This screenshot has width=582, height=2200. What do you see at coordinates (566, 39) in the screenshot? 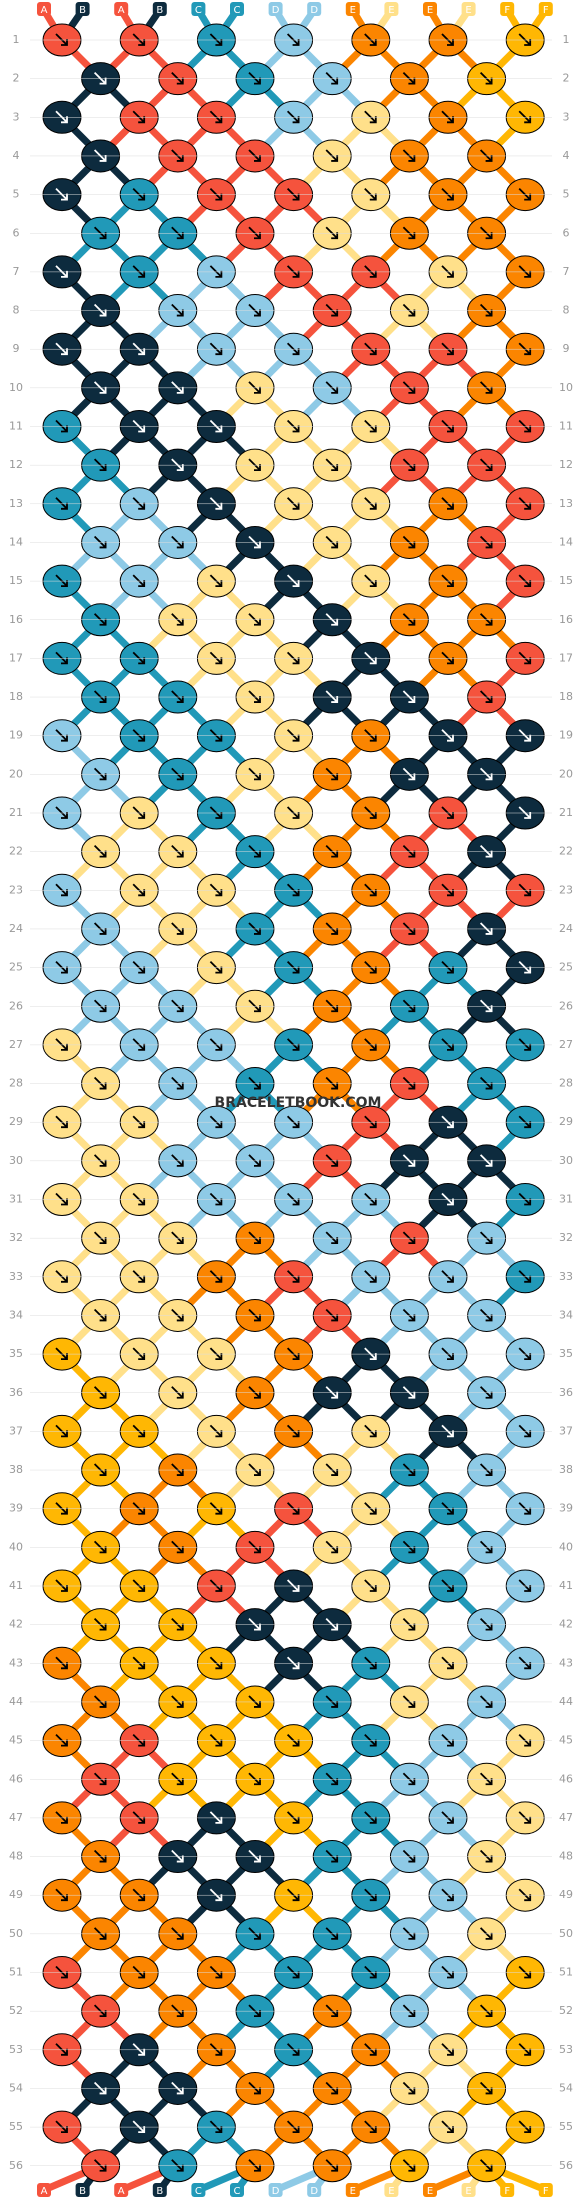
I see `row-number: 1` at bounding box center [566, 39].